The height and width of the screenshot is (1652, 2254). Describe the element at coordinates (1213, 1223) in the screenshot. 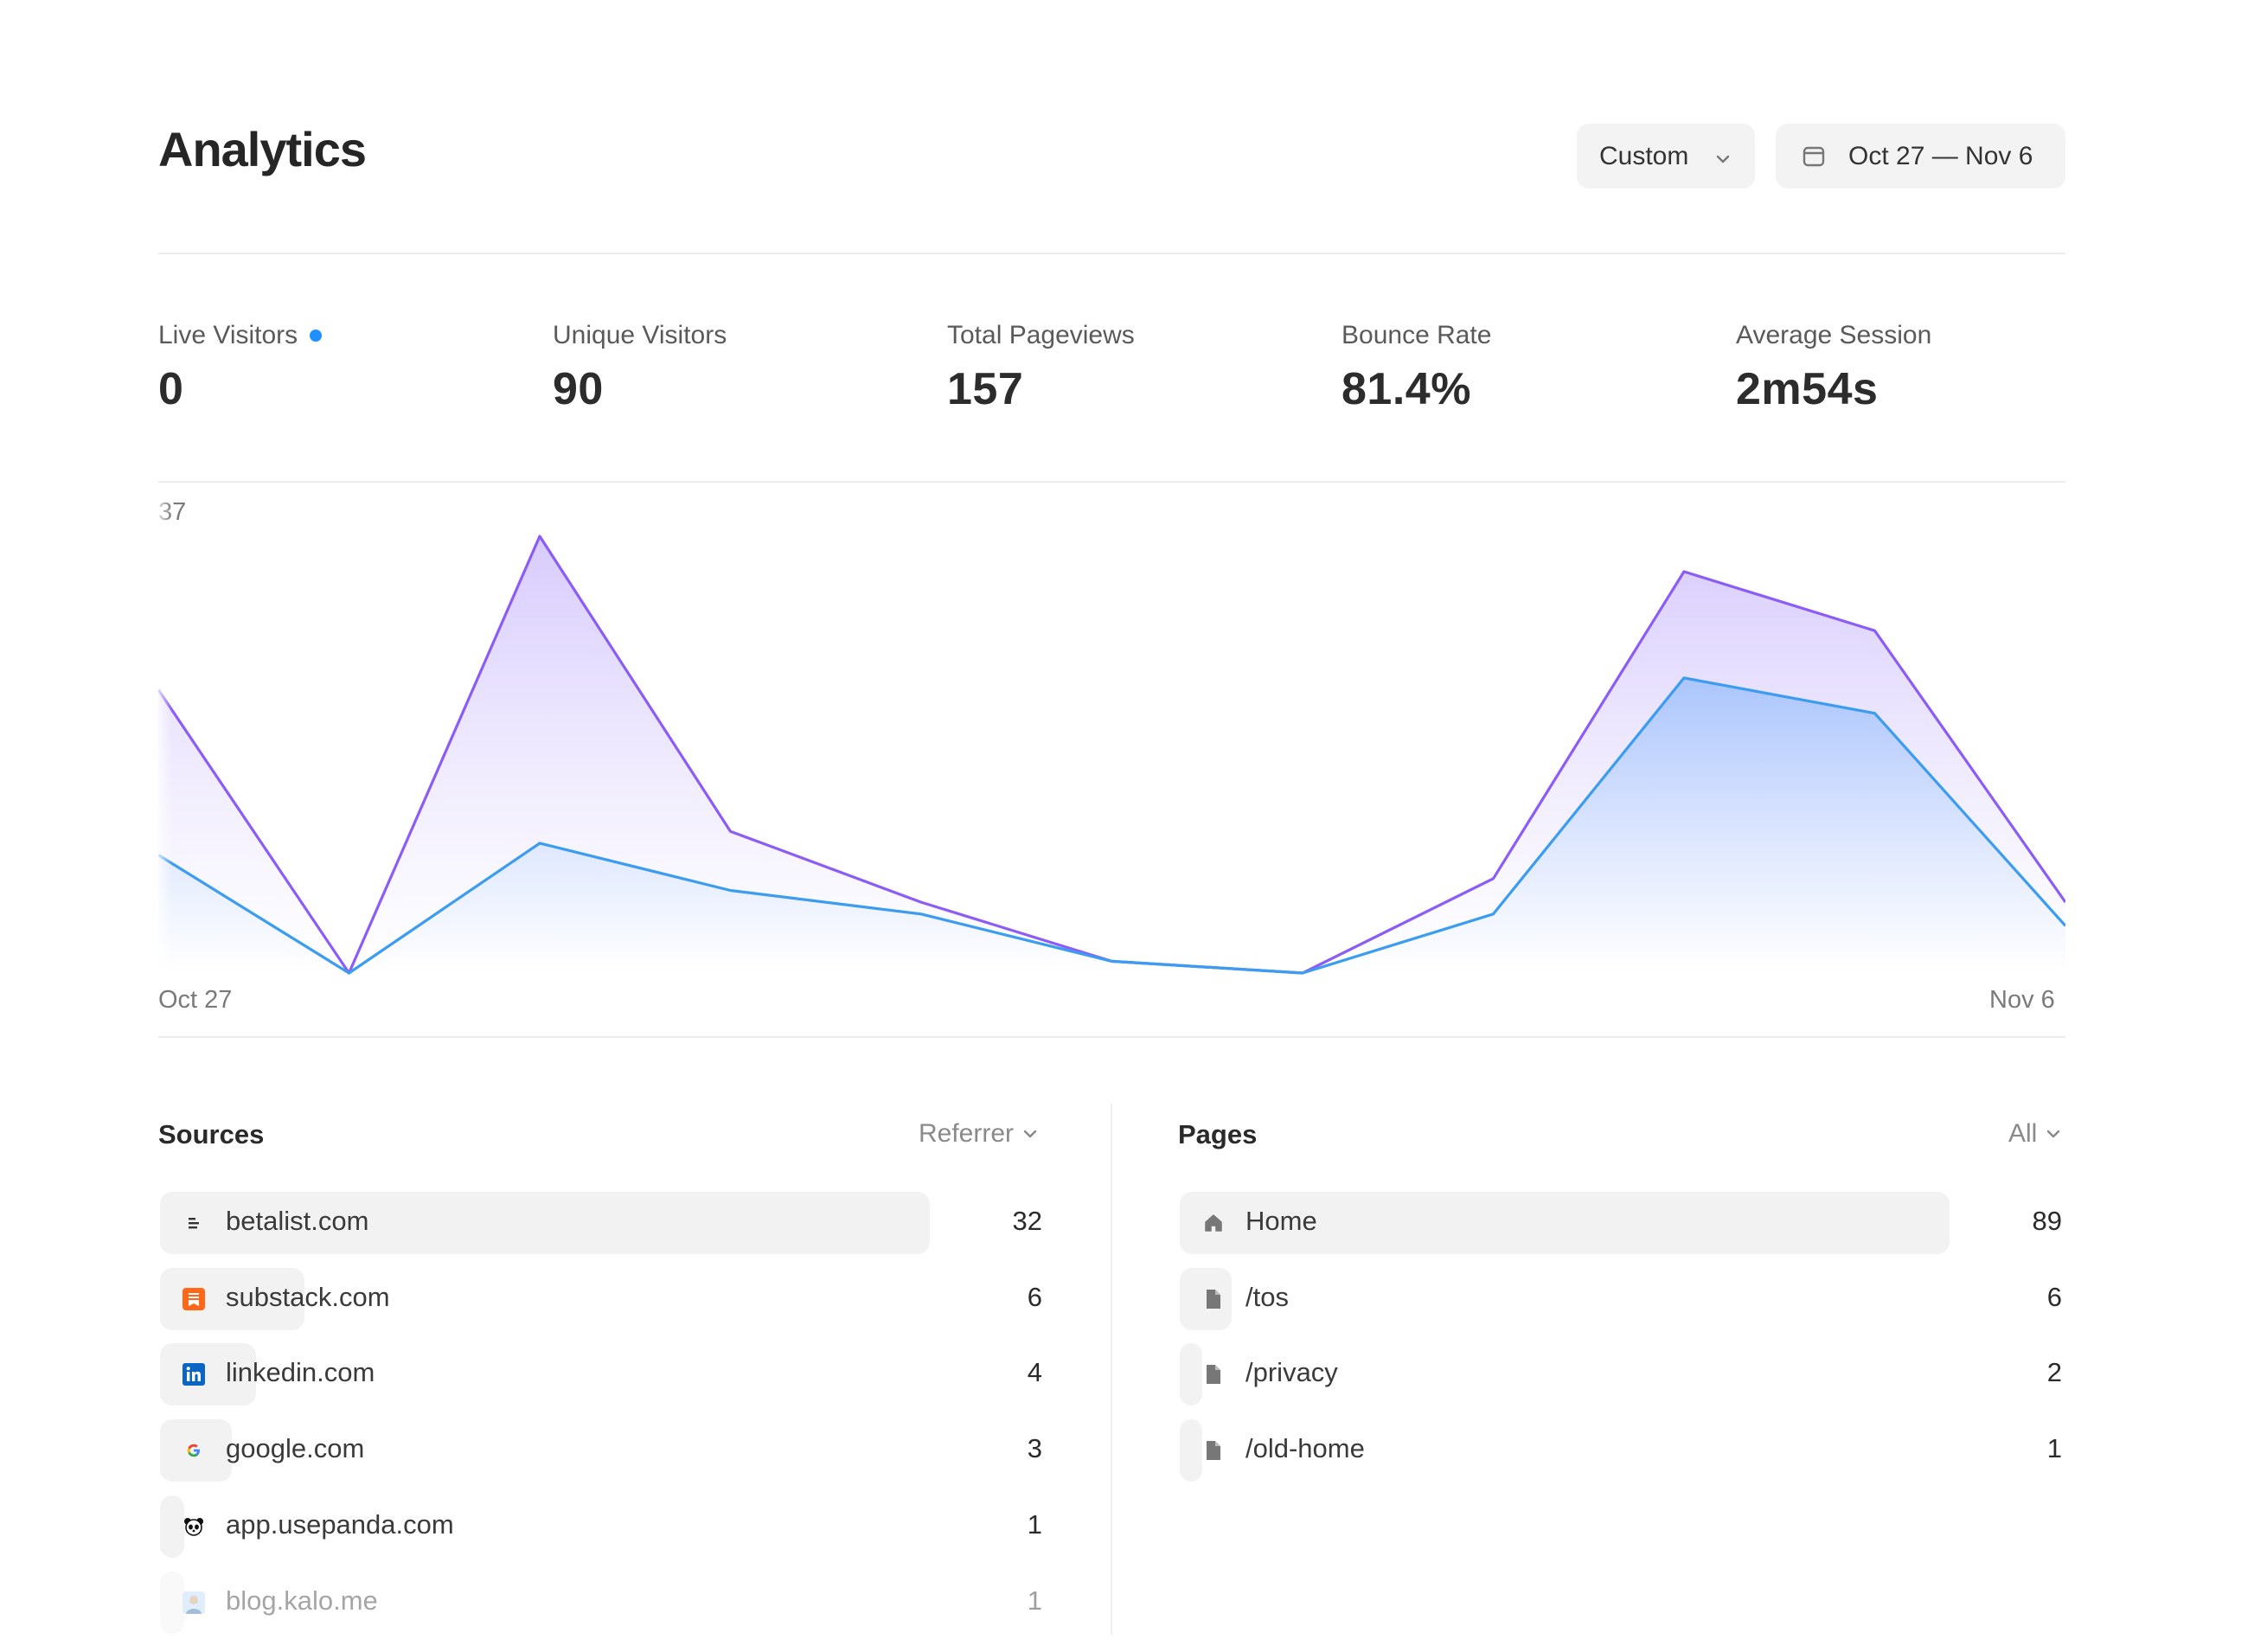

I see `home-icon` at that location.